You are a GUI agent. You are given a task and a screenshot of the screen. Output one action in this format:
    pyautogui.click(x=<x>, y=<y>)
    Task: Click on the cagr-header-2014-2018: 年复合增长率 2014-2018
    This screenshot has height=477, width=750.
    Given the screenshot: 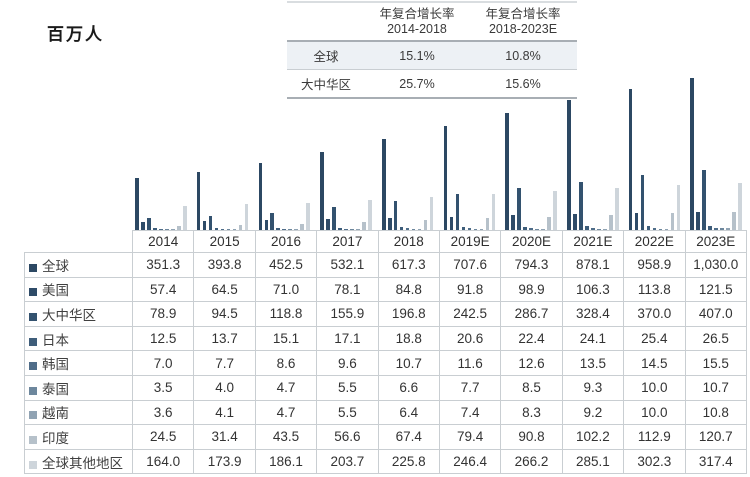 What is the action you would take?
    pyautogui.click(x=417, y=21)
    